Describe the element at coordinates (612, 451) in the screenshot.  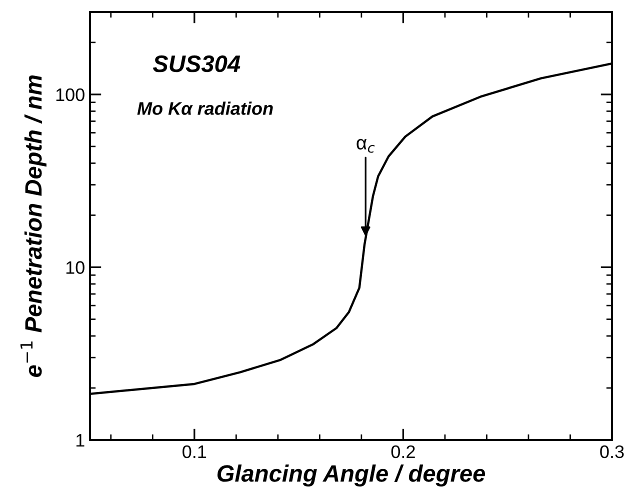
I see `x-tick-label: 0.3` at that location.